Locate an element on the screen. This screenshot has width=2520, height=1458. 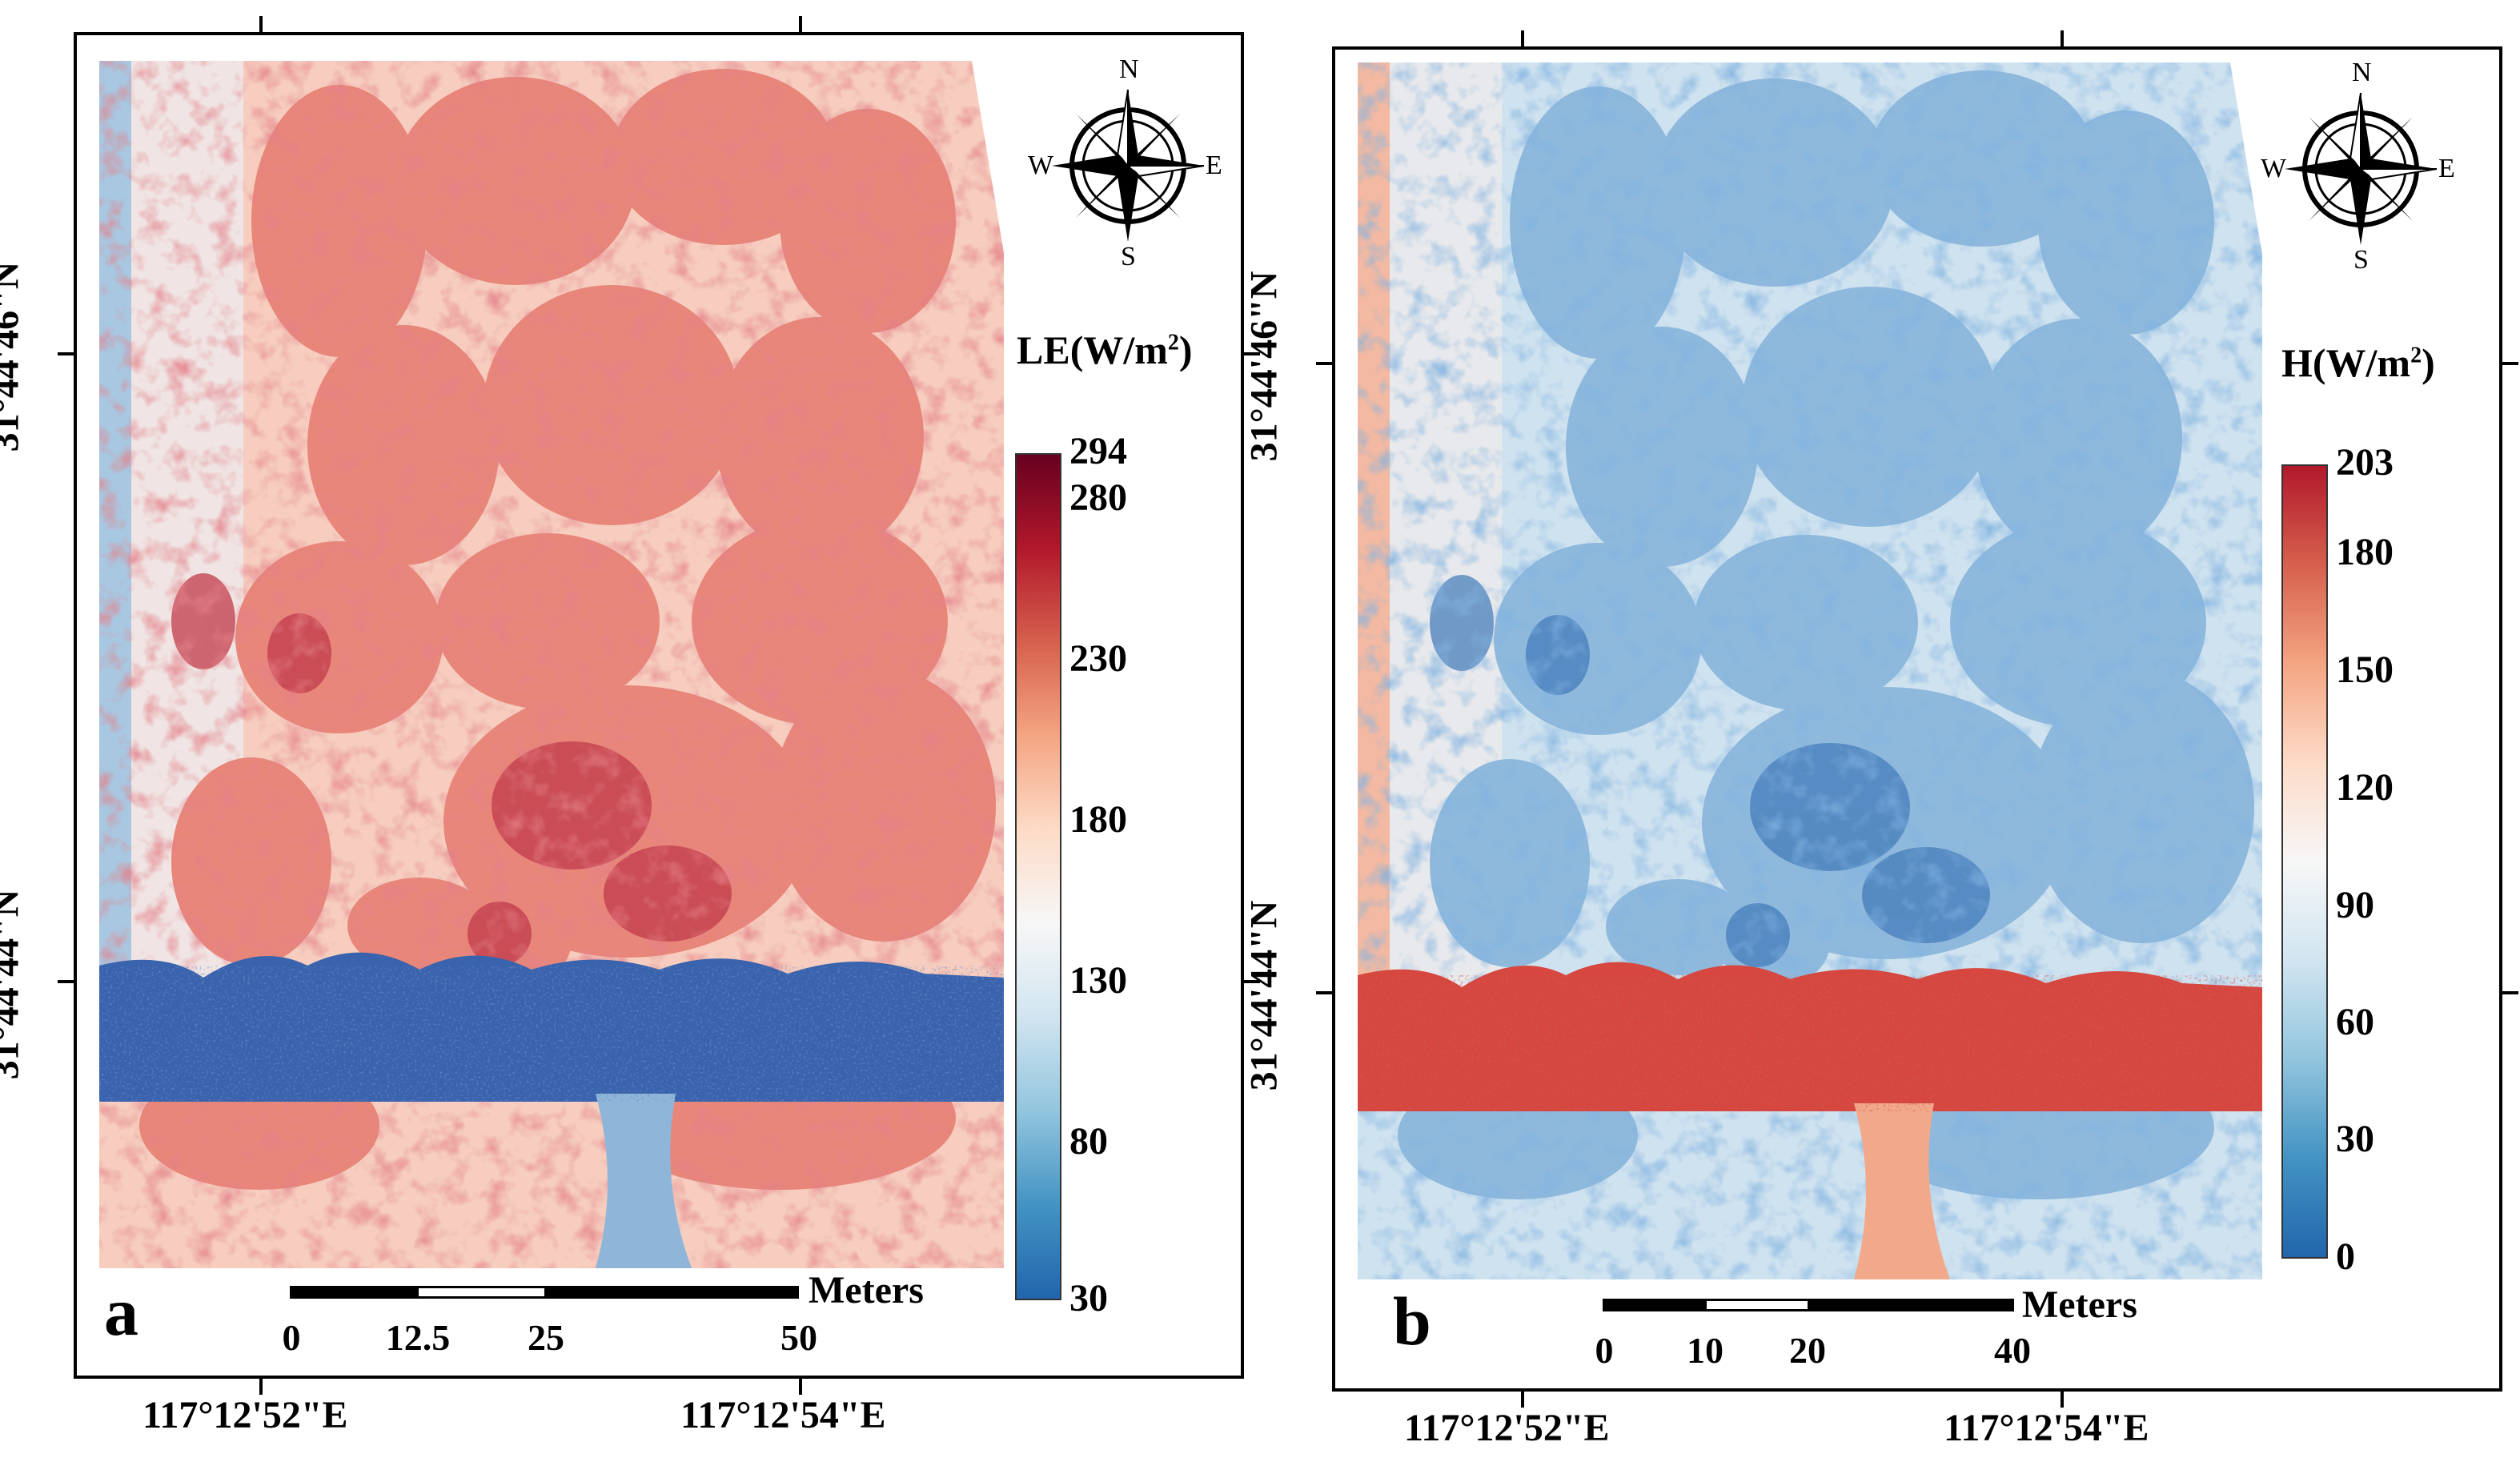
colorbar-tick-label: 230 is located at coordinates (1098, 659).